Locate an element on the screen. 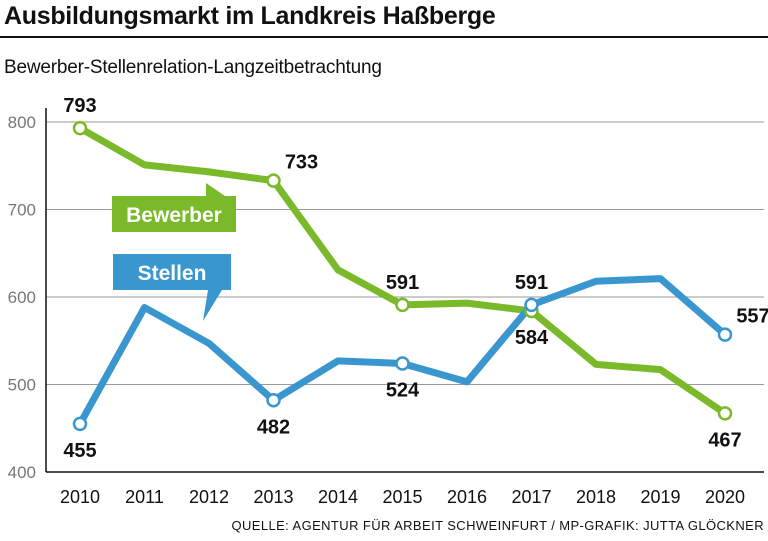 The width and height of the screenshot is (768, 541). data-label-bewerber-2010: 793 is located at coordinates (79, 106).